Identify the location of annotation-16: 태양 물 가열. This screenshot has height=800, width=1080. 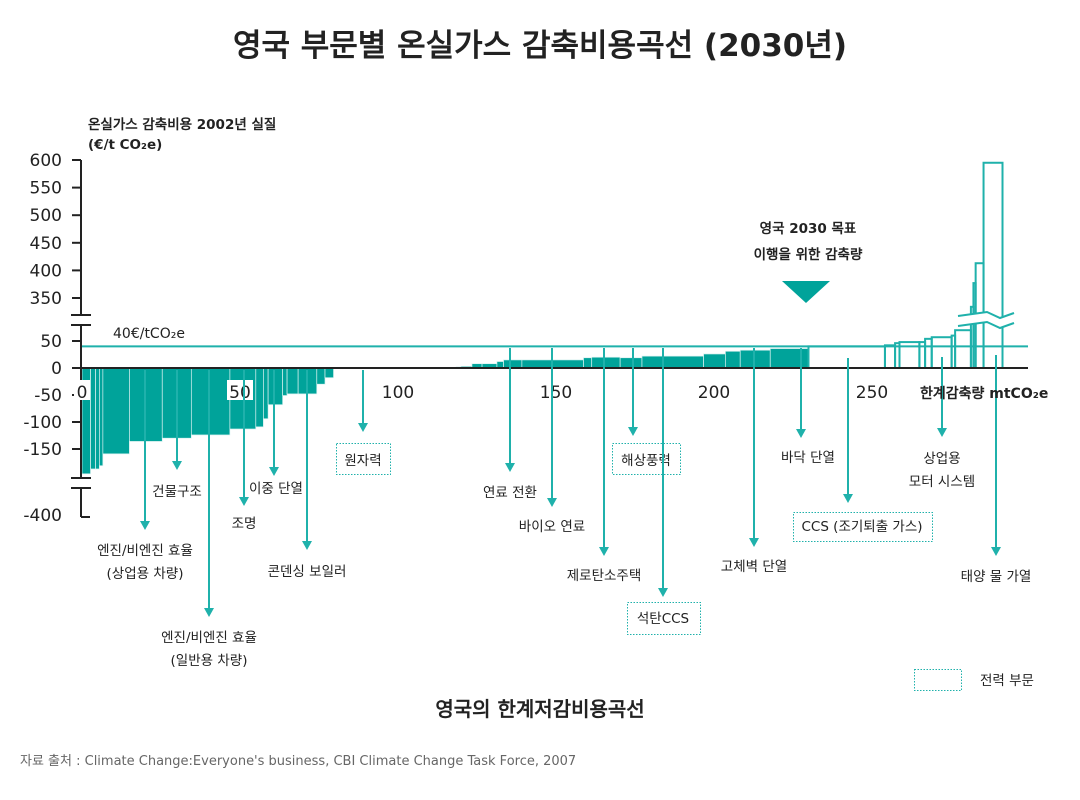
(996, 470).